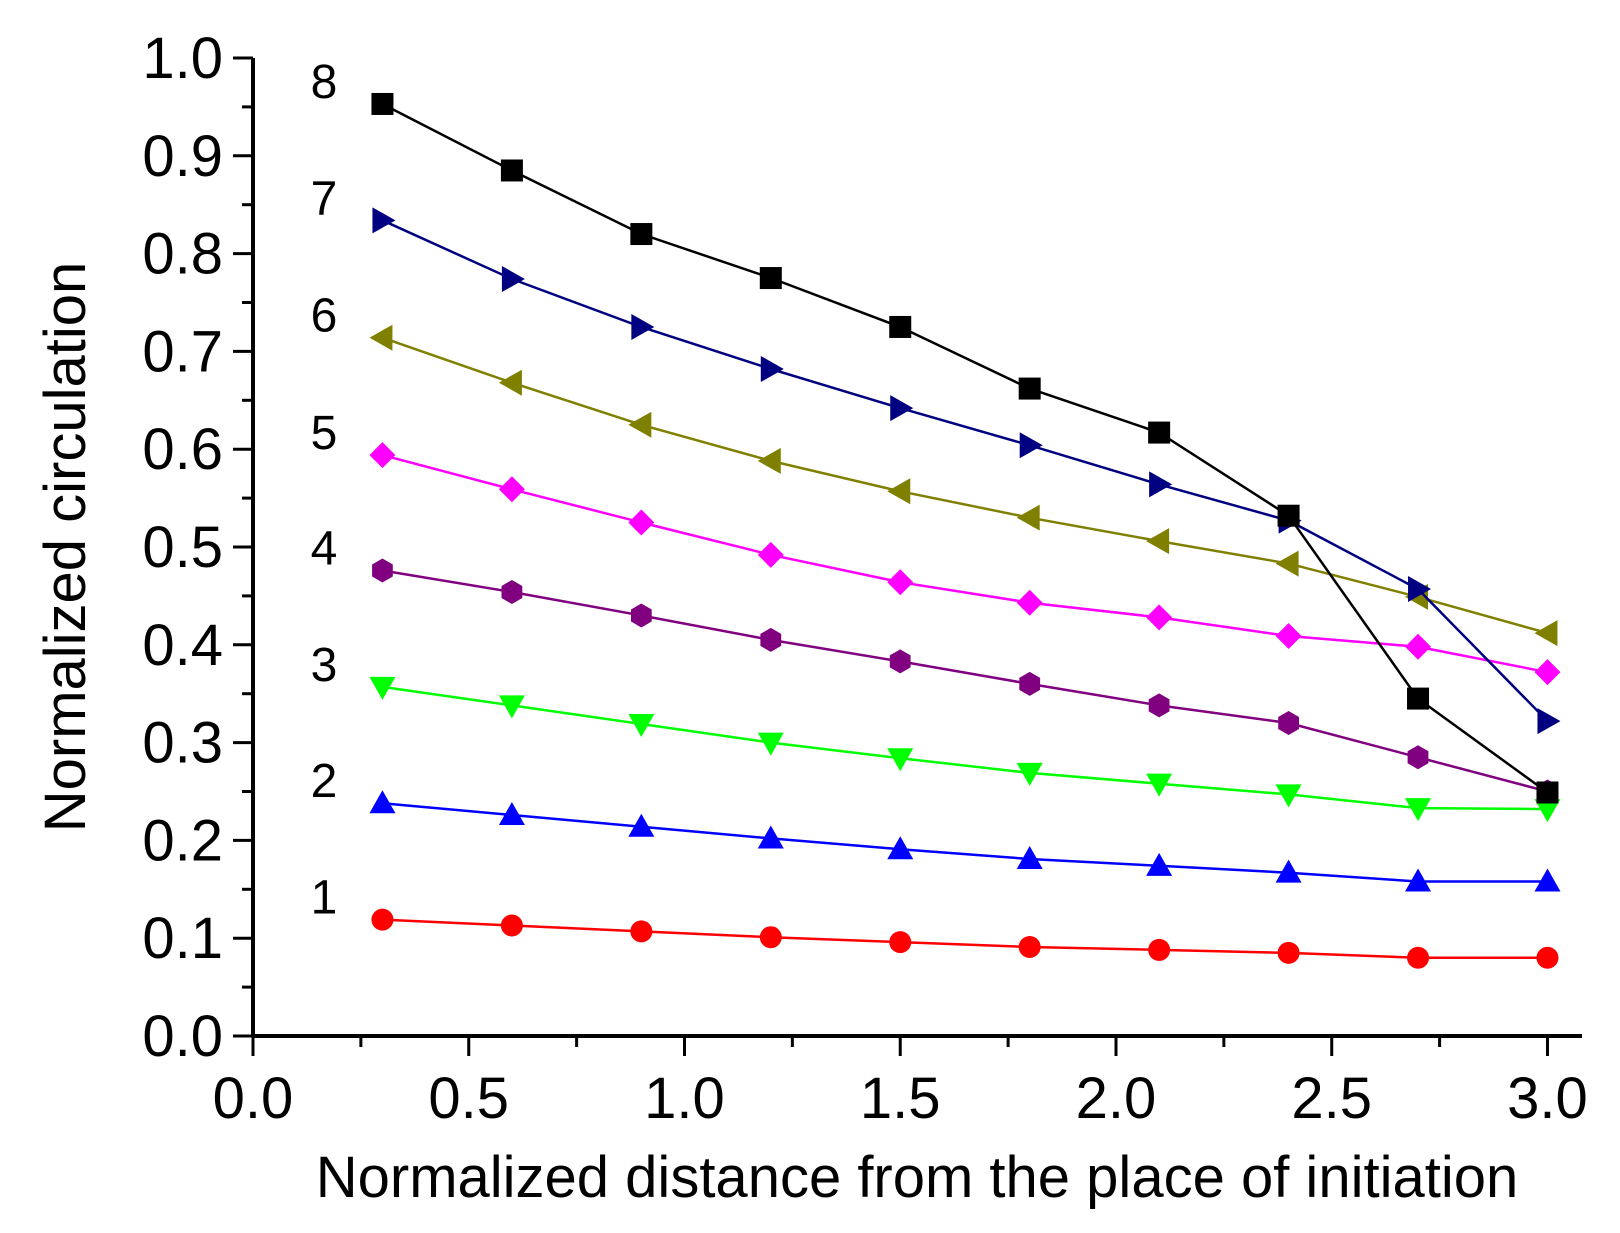 The width and height of the screenshot is (1620, 1233). I want to click on x-tick-label: 1.0, so click(684, 1098).